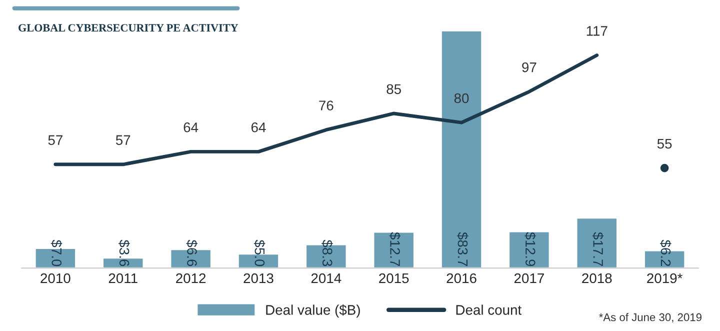 This screenshot has height=331, width=720. Describe the element at coordinates (394, 278) in the screenshot. I see `x-tick-label: 2015` at that location.